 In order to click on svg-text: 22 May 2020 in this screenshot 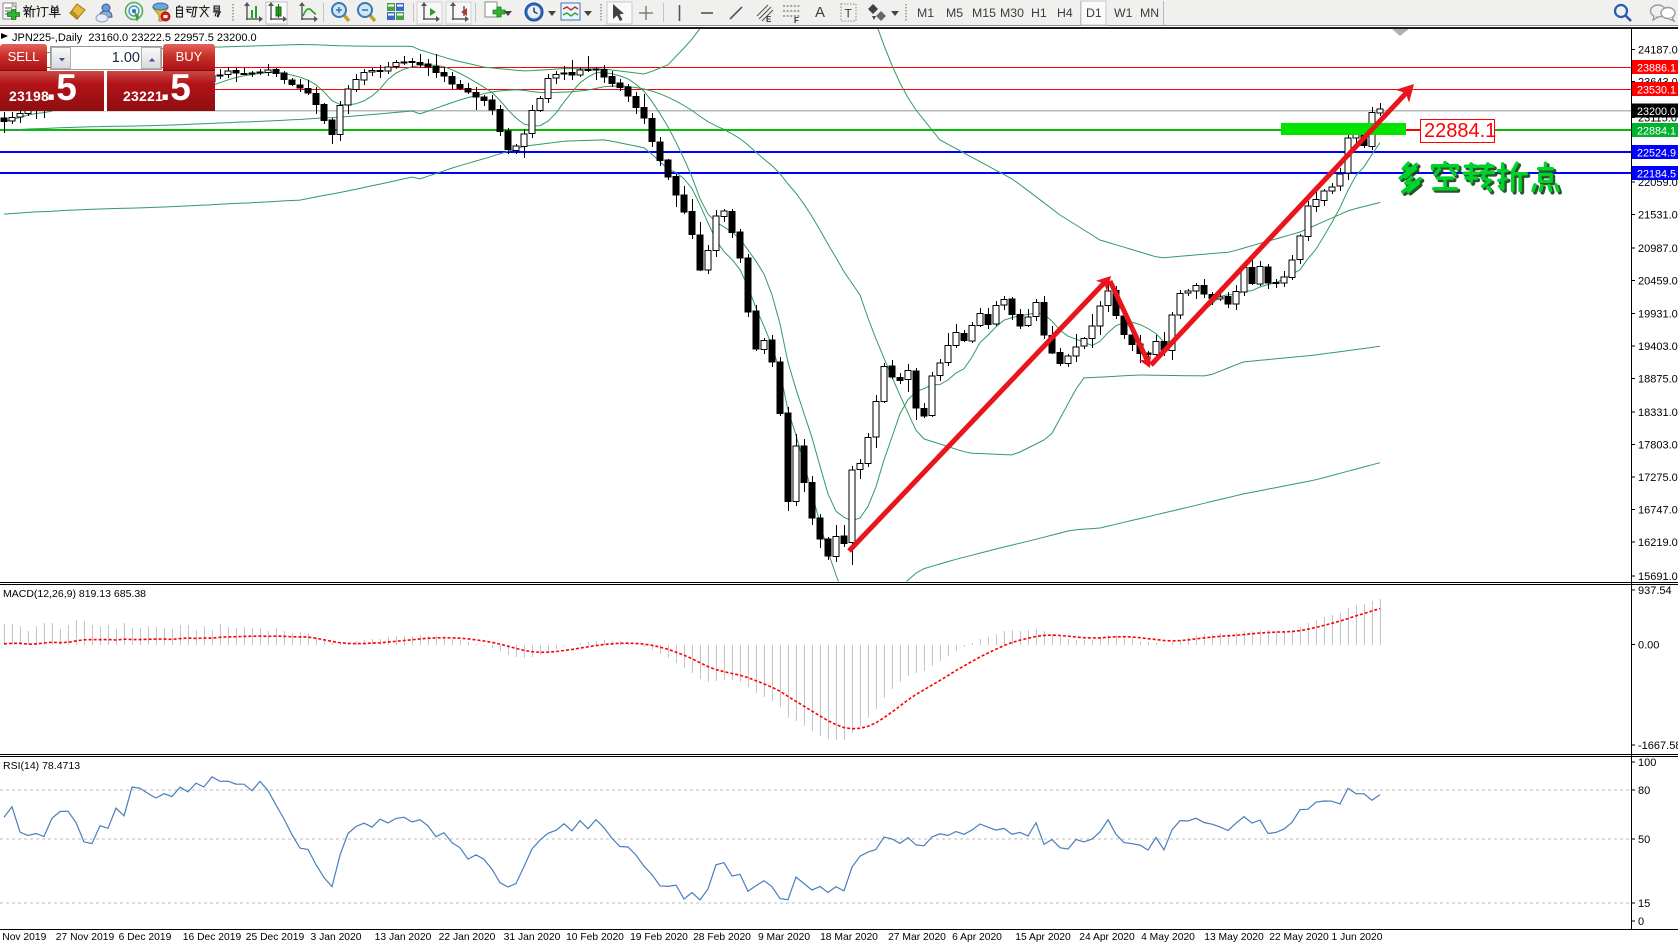, I will do `click(1299, 937)`.